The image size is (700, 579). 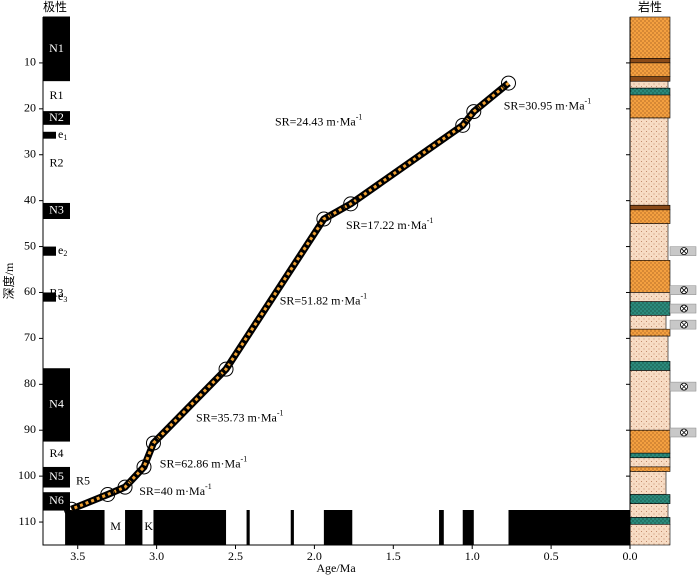 I want to click on chron-label: M, so click(x=115, y=526).